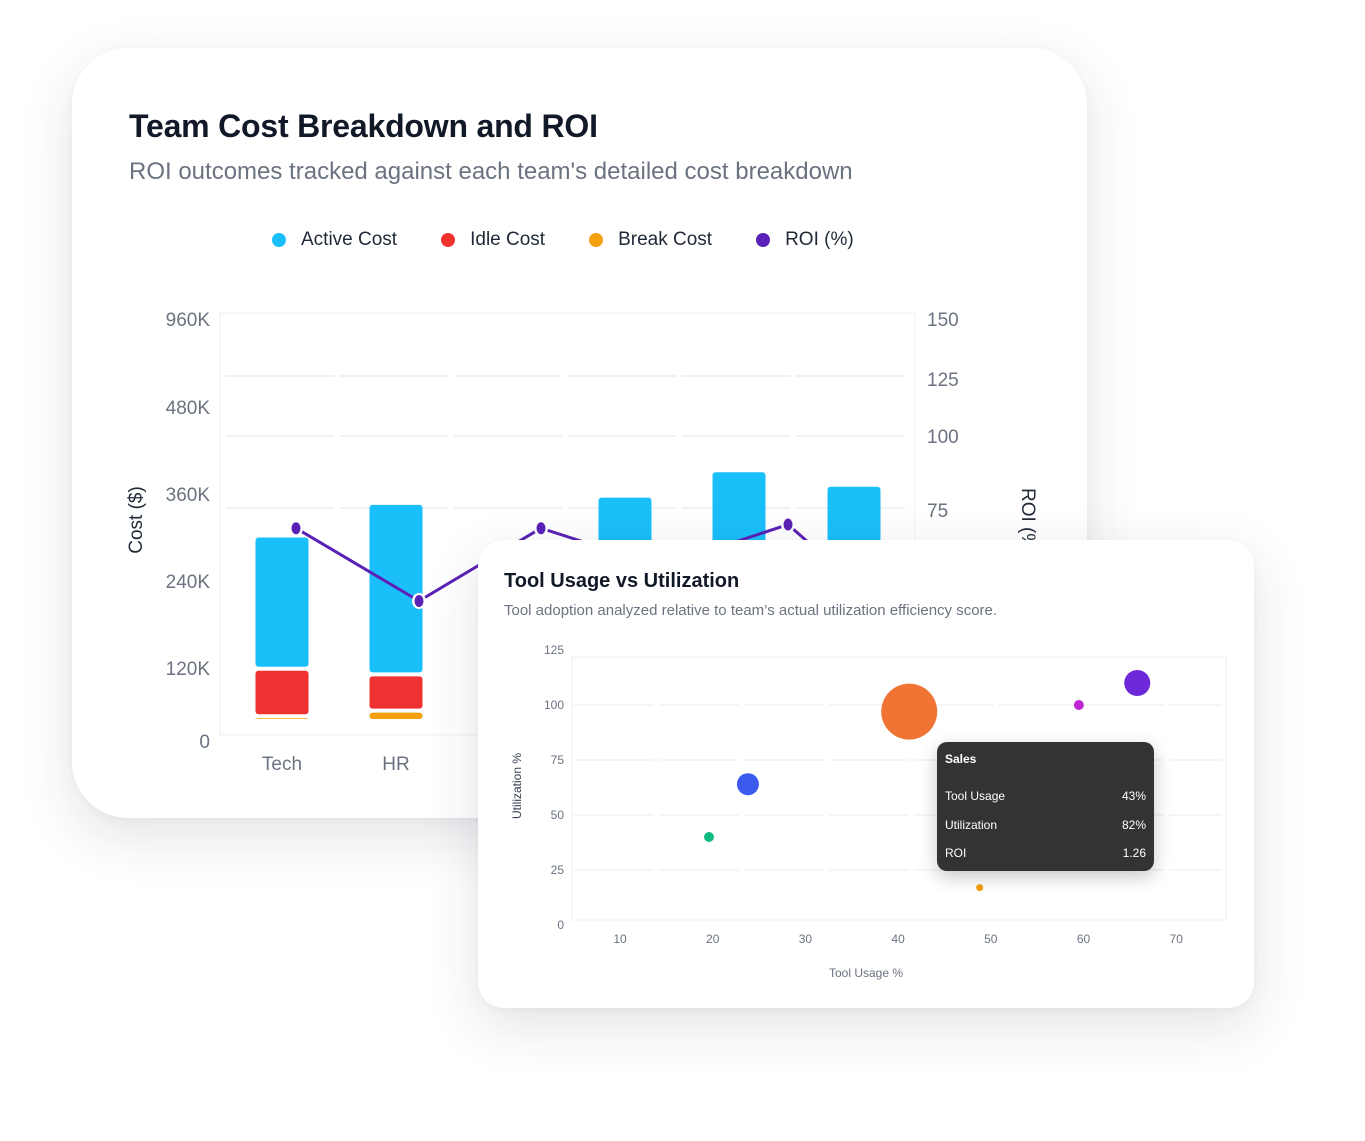 The height and width of the screenshot is (1141, 1365). I want to click on x-tick-label: 30, so click(806, 939).